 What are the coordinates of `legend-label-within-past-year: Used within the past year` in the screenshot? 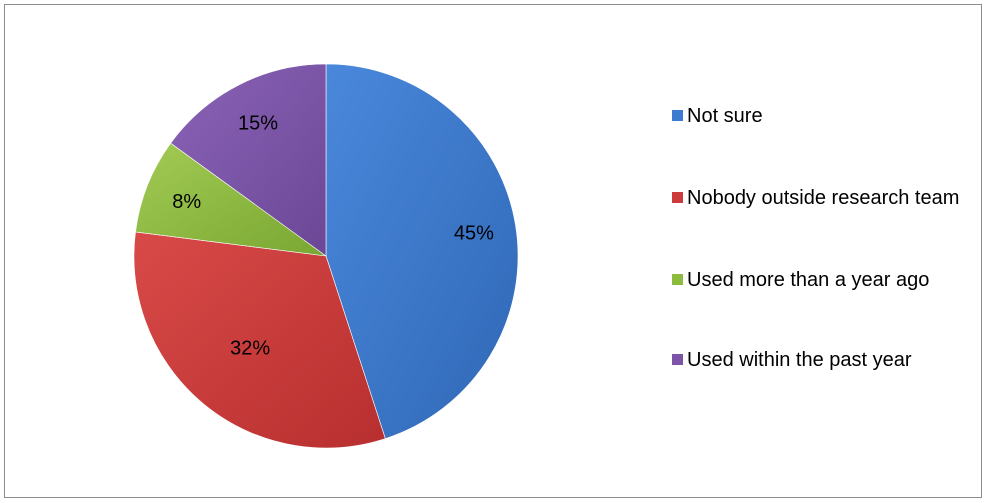 It's located at (799, 360).